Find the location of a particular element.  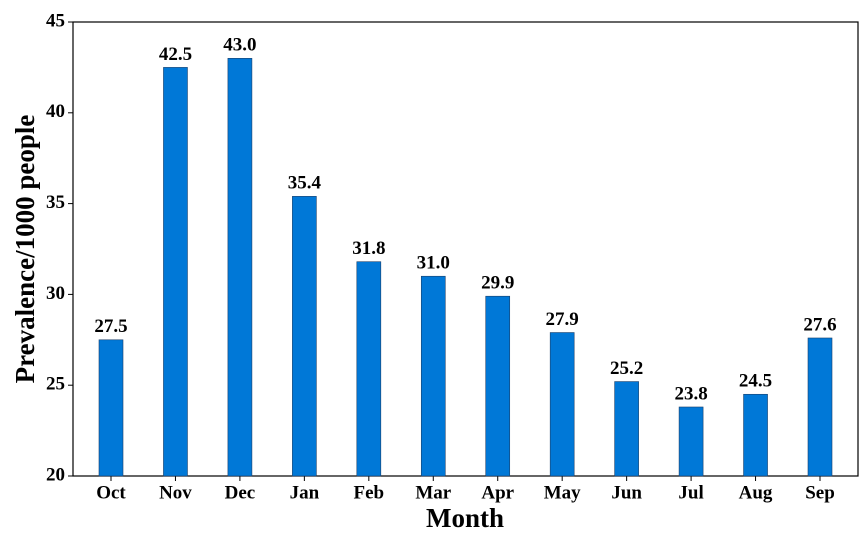

value-label: 29.9 is located at coordinates (497, 283).